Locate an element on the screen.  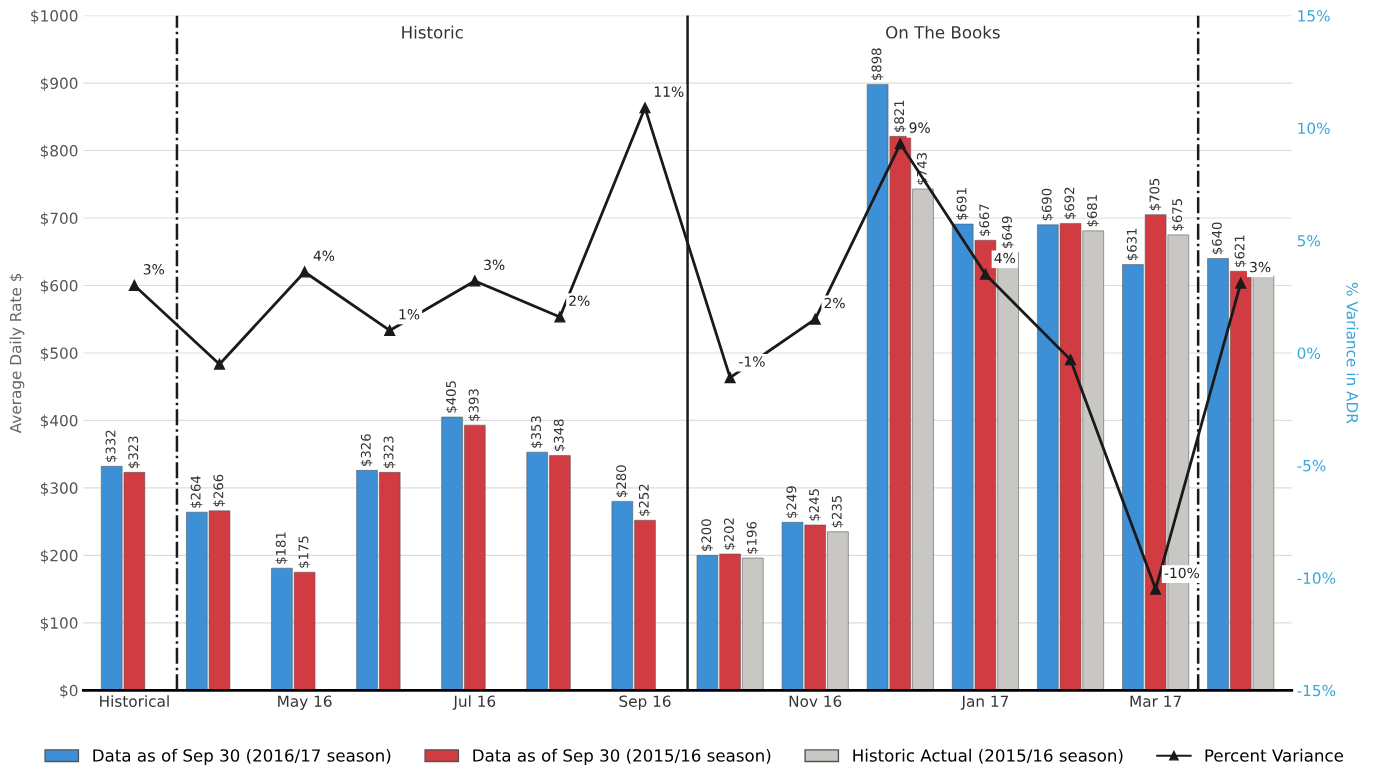
y-tick-label: $800 is located at coordinates (59, 151).